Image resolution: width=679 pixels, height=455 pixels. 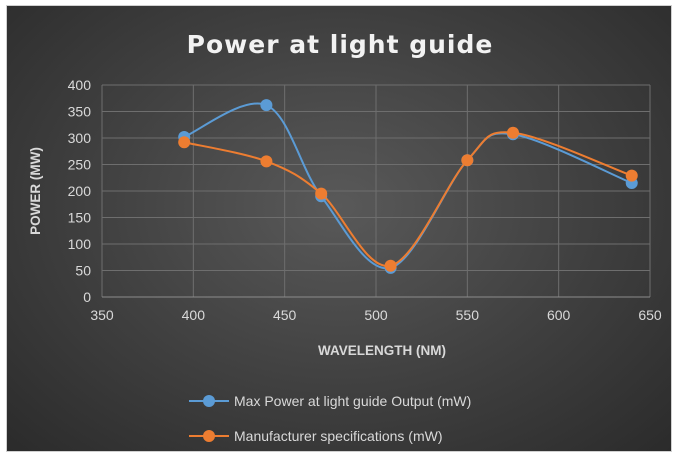 What do you see at coordinates (340, 44) in the screenshot?
I see `chart-title: Power at light guide` at bounding box center [340, 44].